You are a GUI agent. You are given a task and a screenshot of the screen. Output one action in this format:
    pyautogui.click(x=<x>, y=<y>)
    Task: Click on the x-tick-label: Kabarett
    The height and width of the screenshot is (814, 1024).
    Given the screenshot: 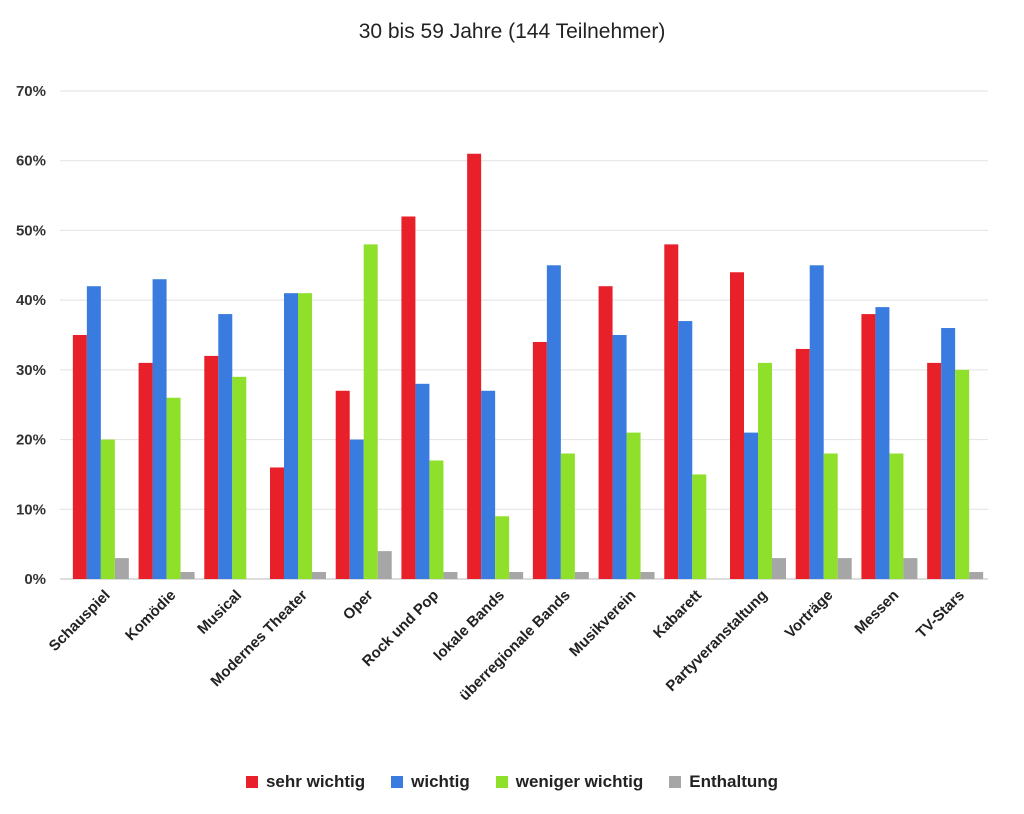 What is the action you would take?
    pyautogui.click(x=677, y=614)
    